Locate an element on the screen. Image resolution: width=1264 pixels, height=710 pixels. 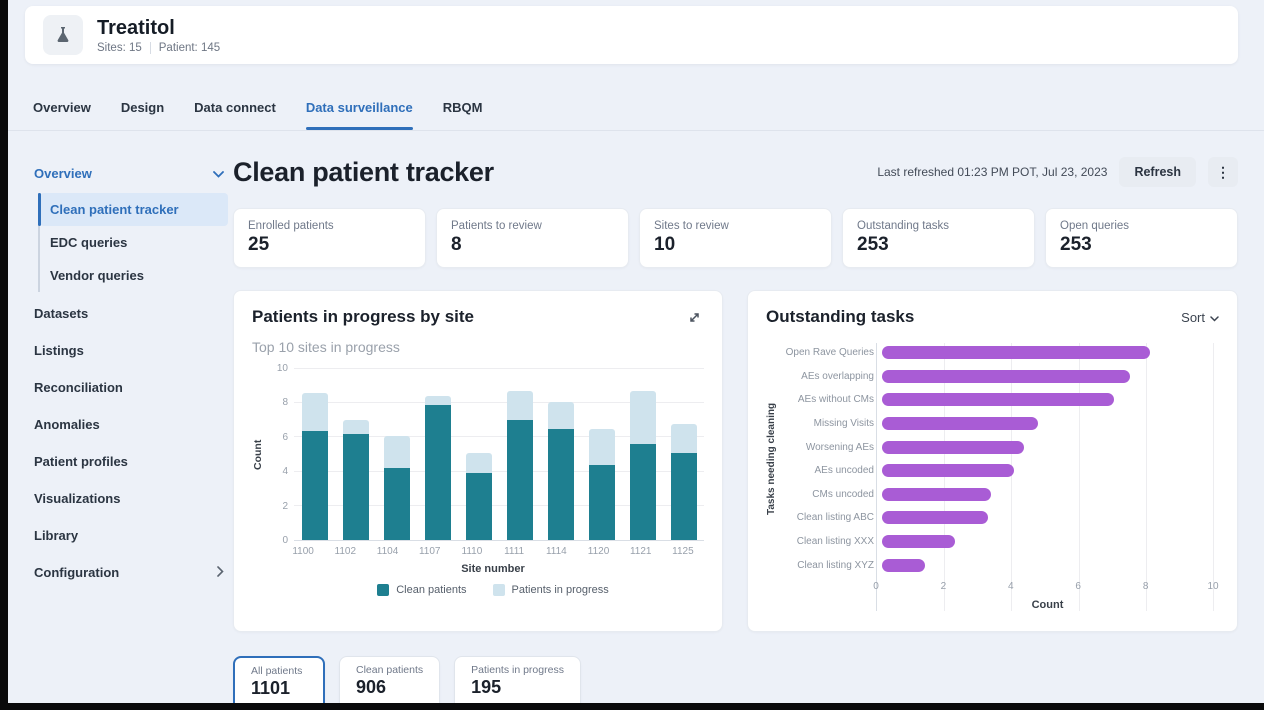
x-tick-label: 1111 is located at coordinates (514, 551).